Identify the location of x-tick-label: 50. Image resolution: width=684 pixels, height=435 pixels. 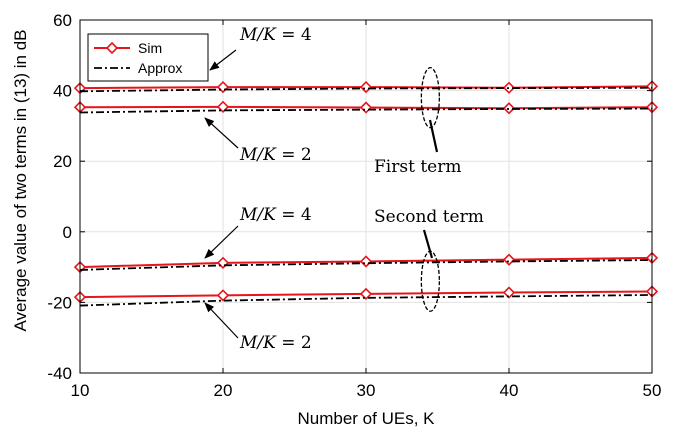
(652, 390).